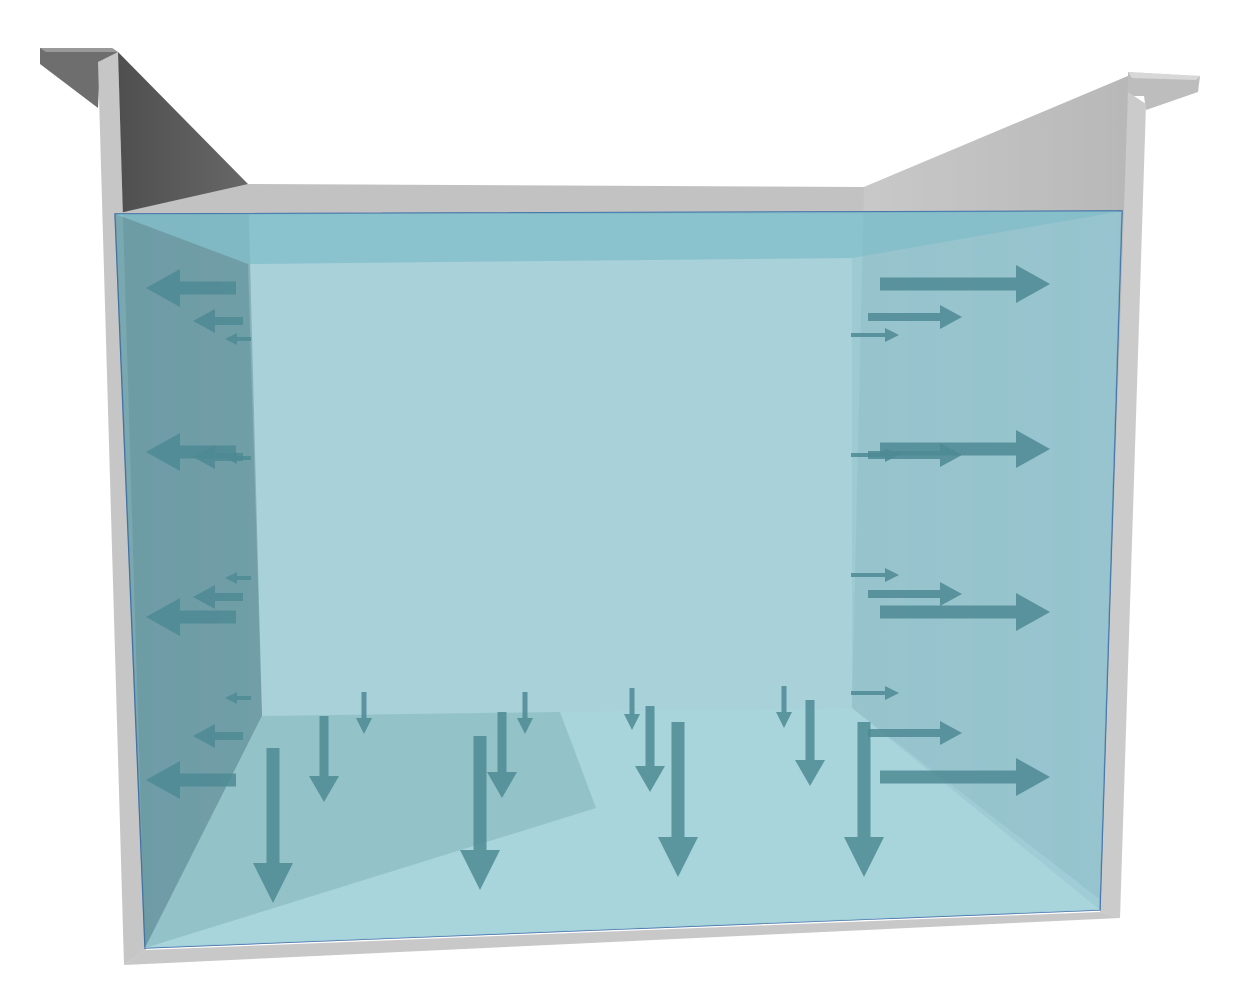  Describe the element at coordinates (121, 508) in the screenshot. I see `left-wall-front` at that location.